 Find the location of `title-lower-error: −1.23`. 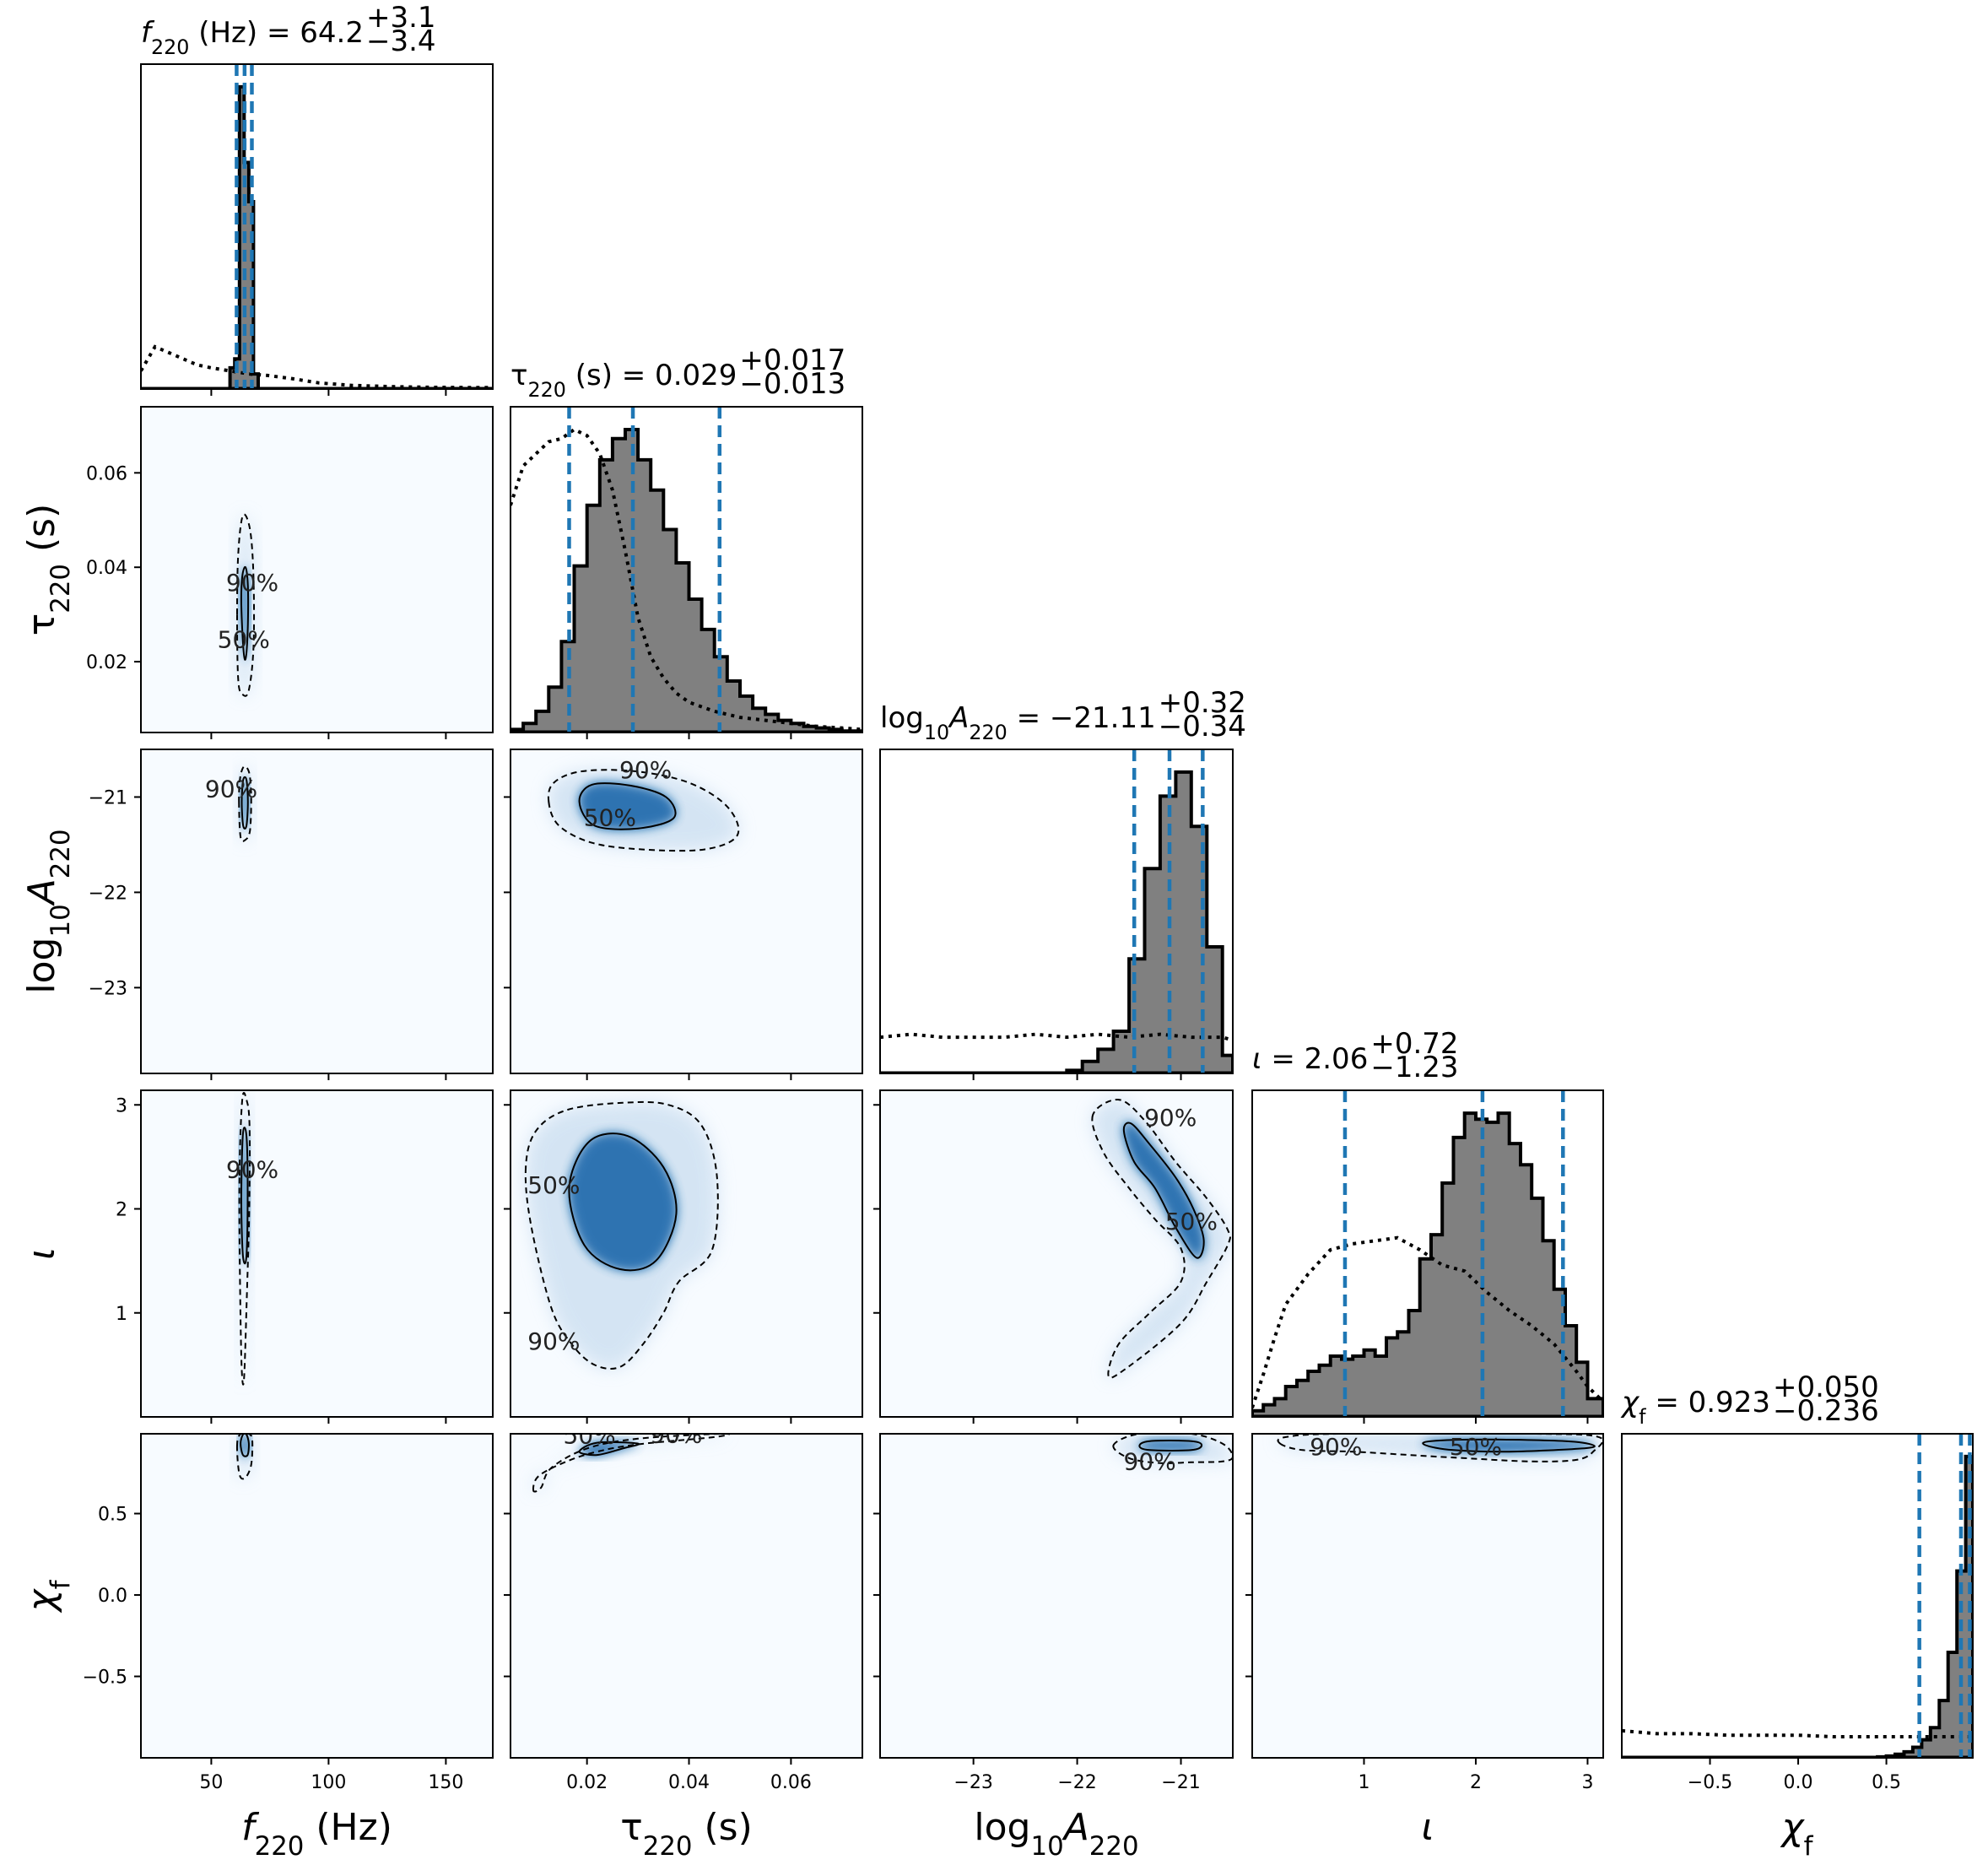

title-lower-error: −1.23 is located at coordinates (1414, 1067).